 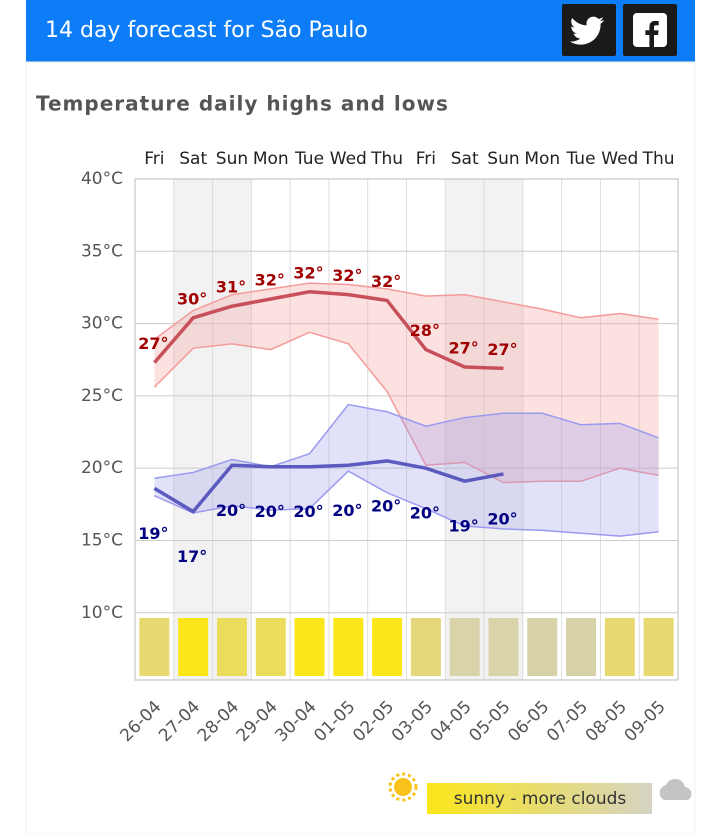 I want to click on y-tick-label: 20°C, so click(x=102, y=468).